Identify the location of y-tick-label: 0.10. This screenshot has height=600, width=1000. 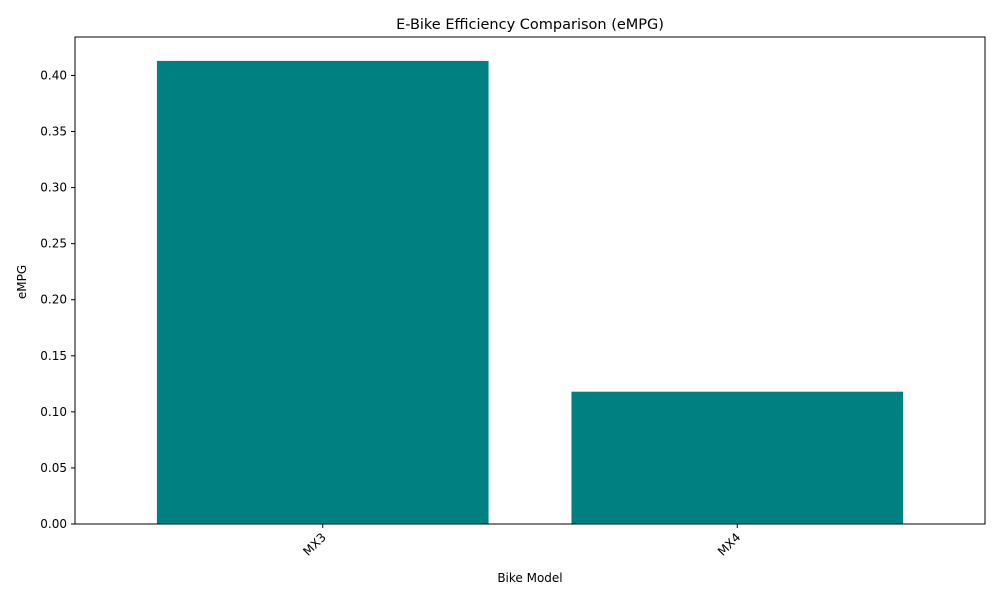
(53, 412).